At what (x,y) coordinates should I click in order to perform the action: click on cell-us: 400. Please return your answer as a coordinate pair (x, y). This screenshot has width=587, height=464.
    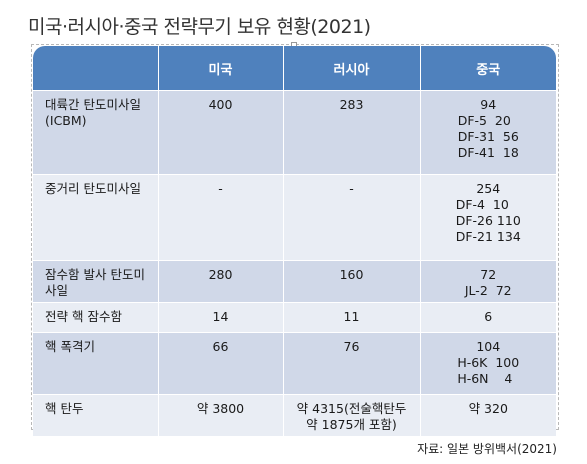
    Looking at the image, I should click on (221, 132).